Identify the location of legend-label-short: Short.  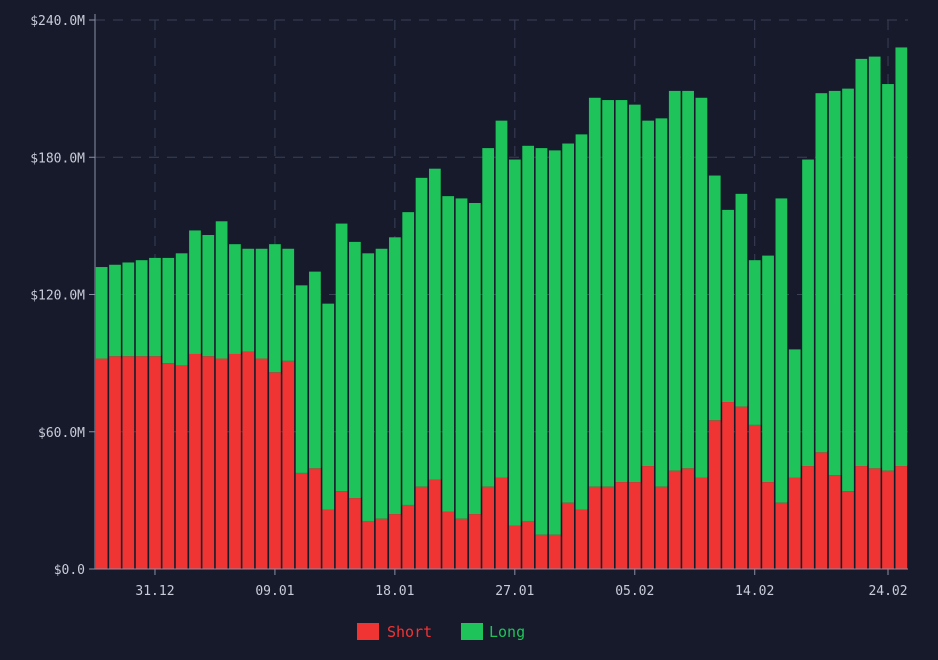
(409, 632).